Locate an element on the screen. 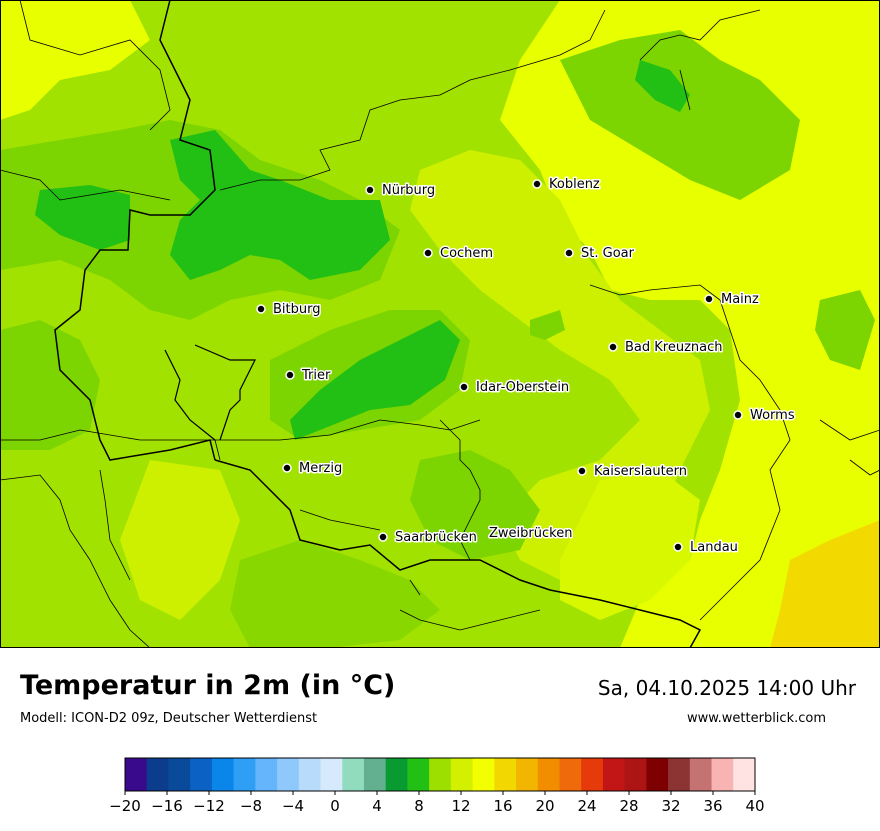 This screenshot has height=831, width=880. cool-area-hunsrueck-core is located at coordinates (375, 380).